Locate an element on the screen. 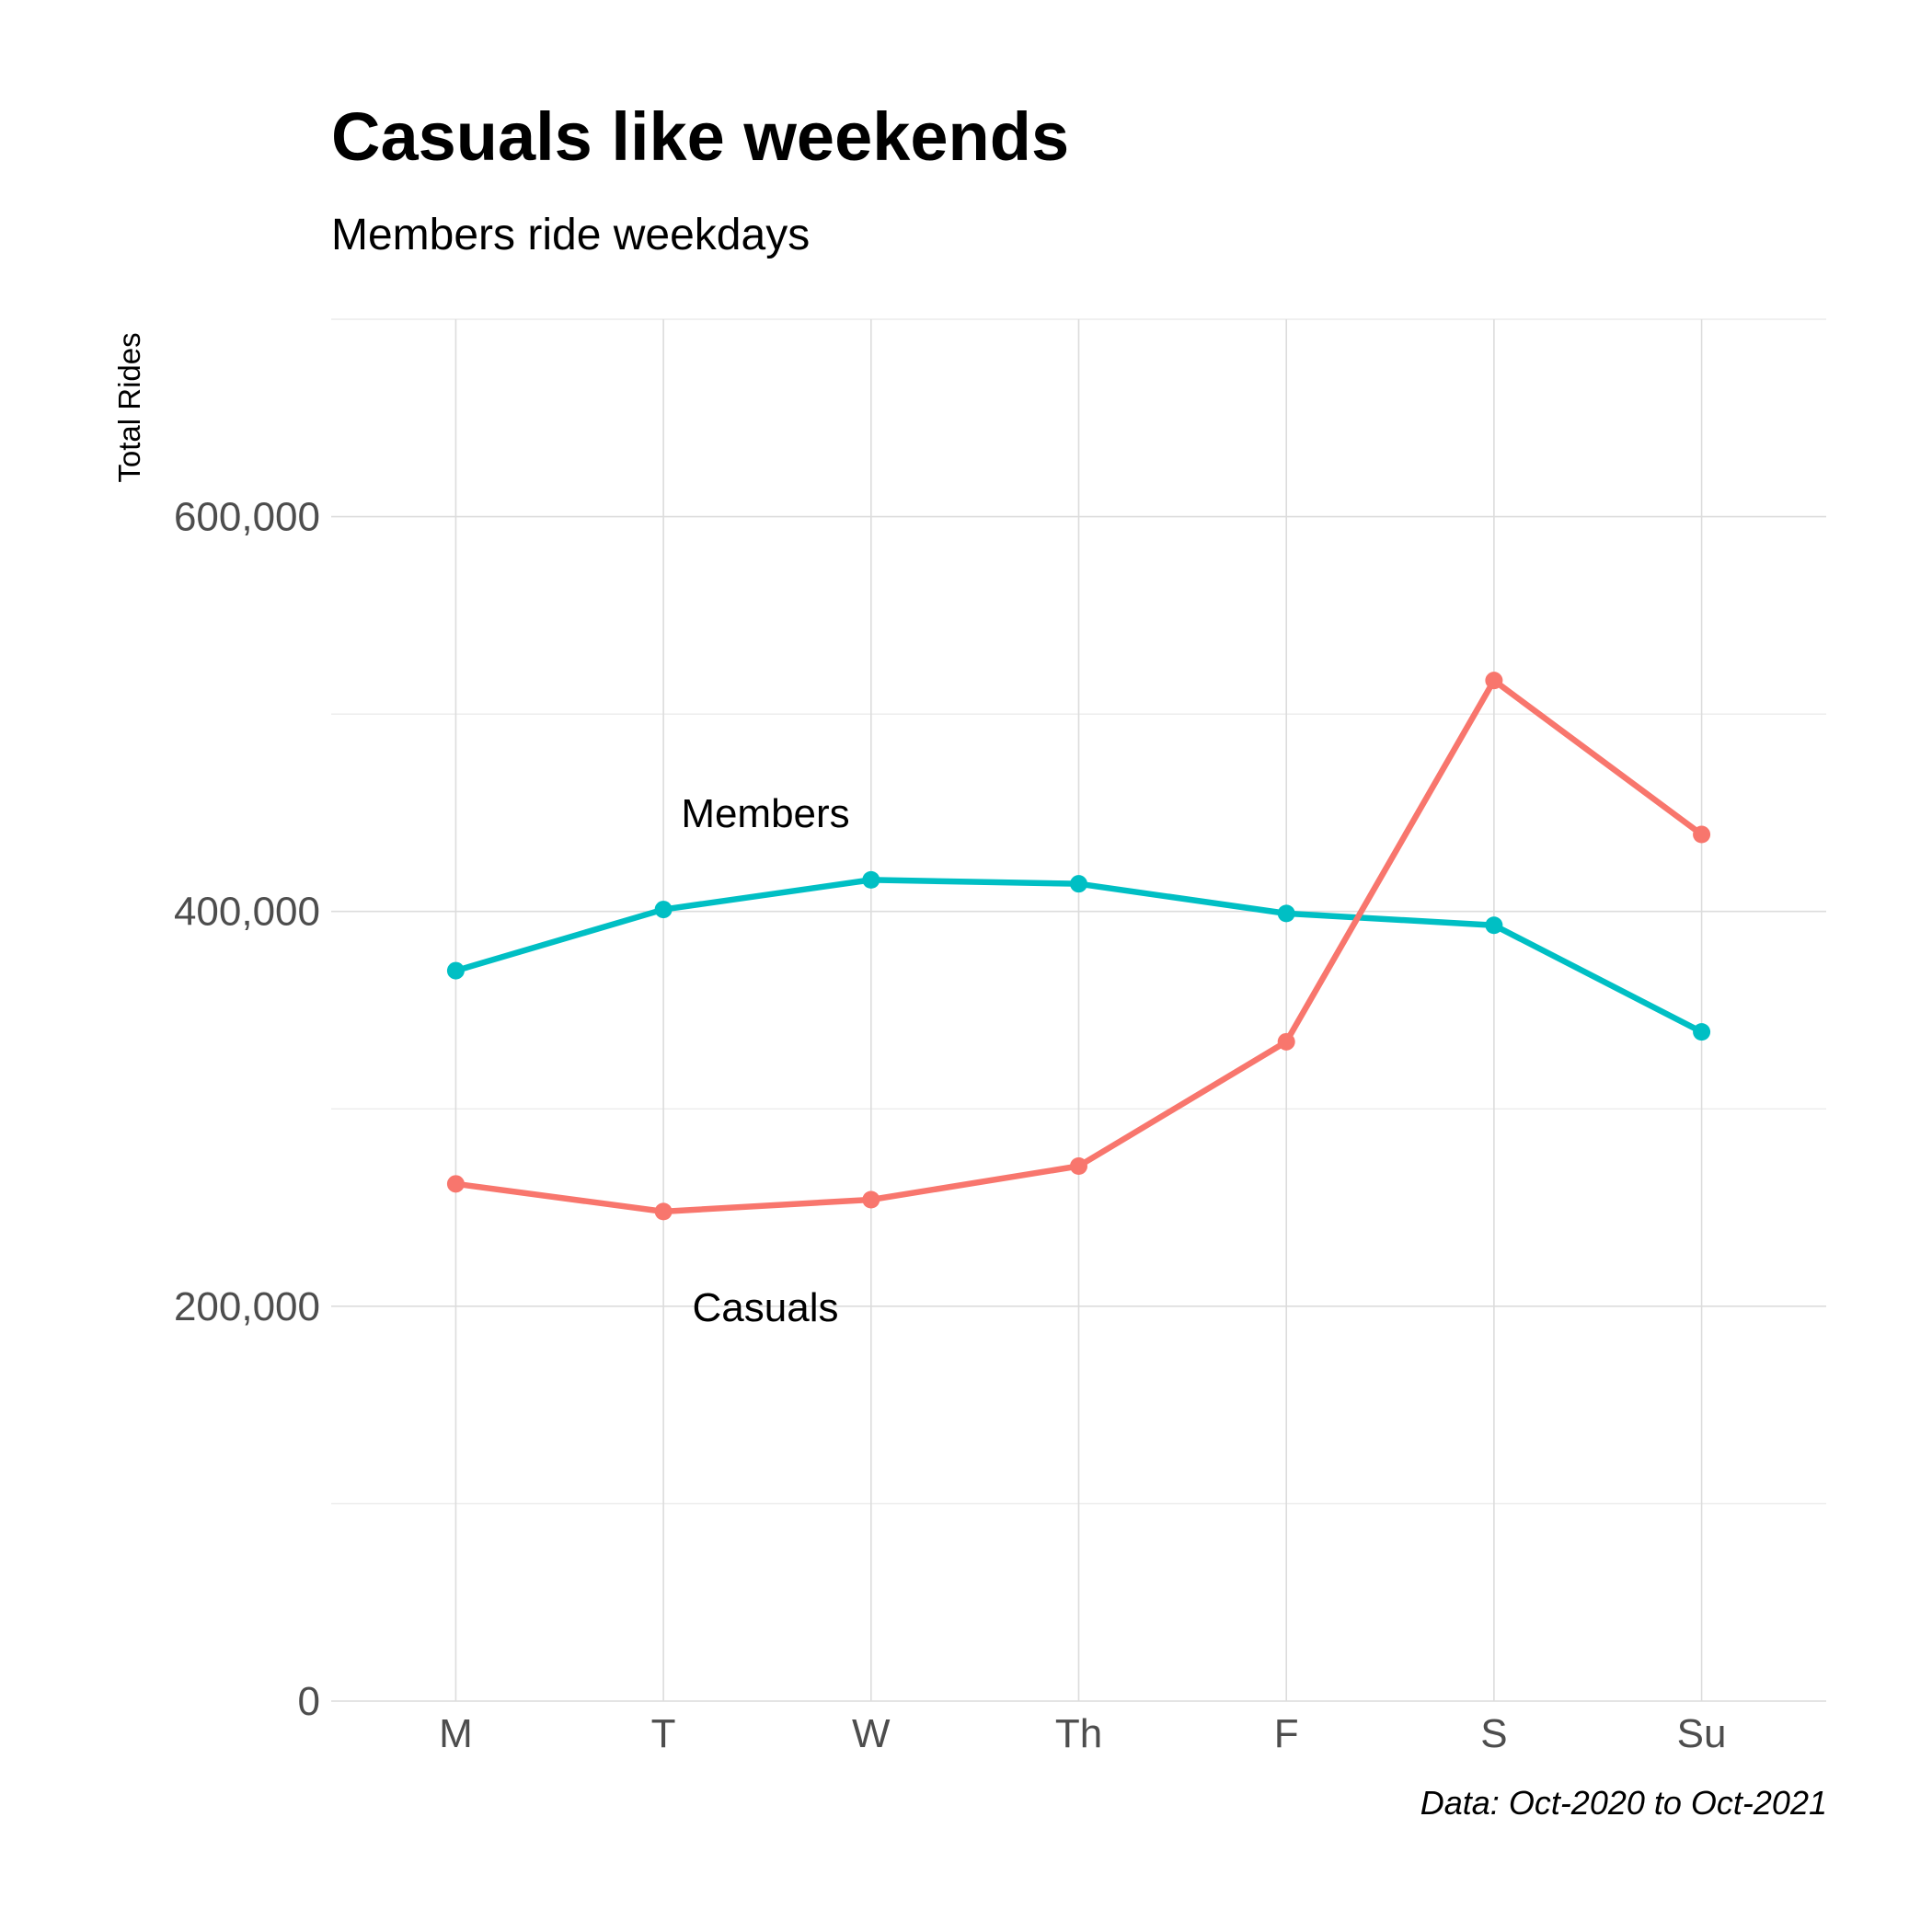 The image size is (1932, 1932). x-tick-label: F is located at coordinates (1286, 1733).